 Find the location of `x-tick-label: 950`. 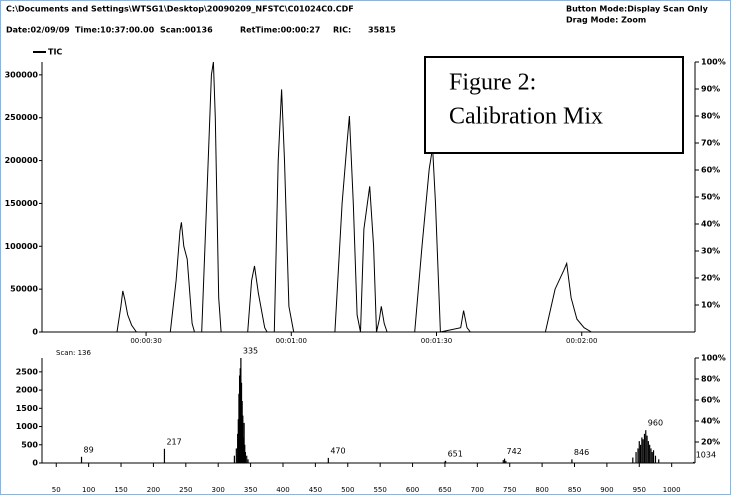

x-tick-label: 950 is located at coordinates (639, 490).